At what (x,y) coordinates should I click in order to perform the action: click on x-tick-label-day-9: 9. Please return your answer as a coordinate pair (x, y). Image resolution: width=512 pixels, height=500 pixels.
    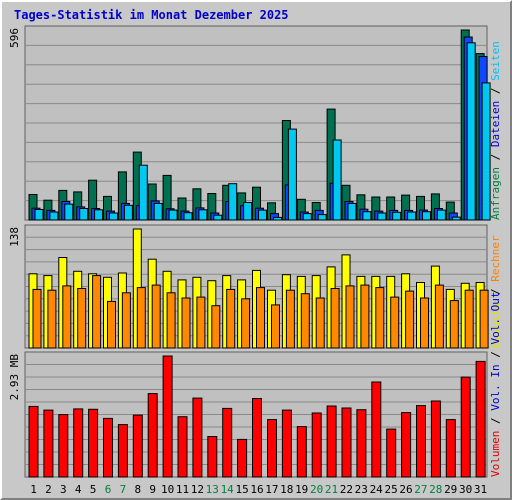
    Looking at the image, I should click on (152, 489).